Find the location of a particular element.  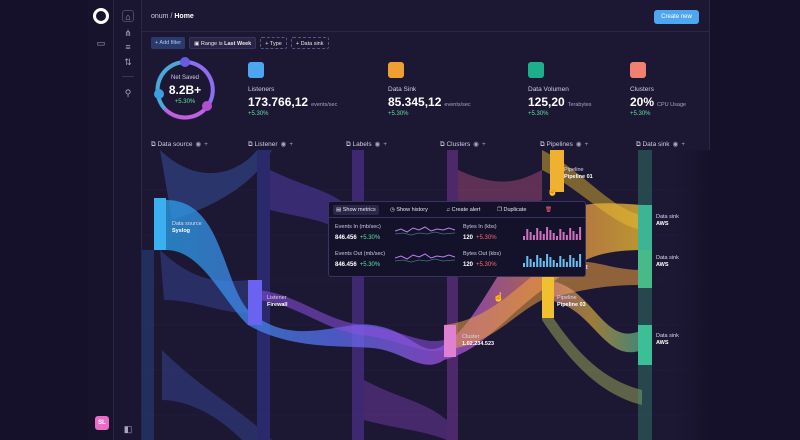

metric-bars is located at coordinates (552, 260).